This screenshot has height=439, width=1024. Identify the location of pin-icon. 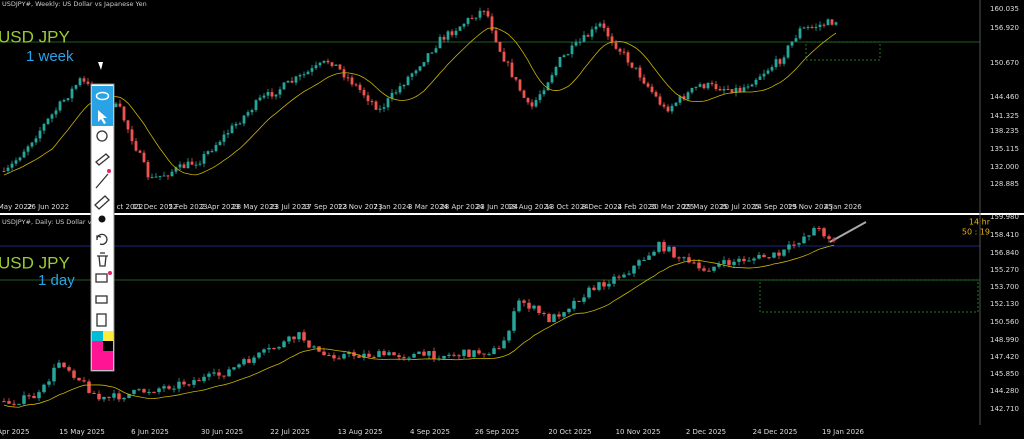
(100, 66).